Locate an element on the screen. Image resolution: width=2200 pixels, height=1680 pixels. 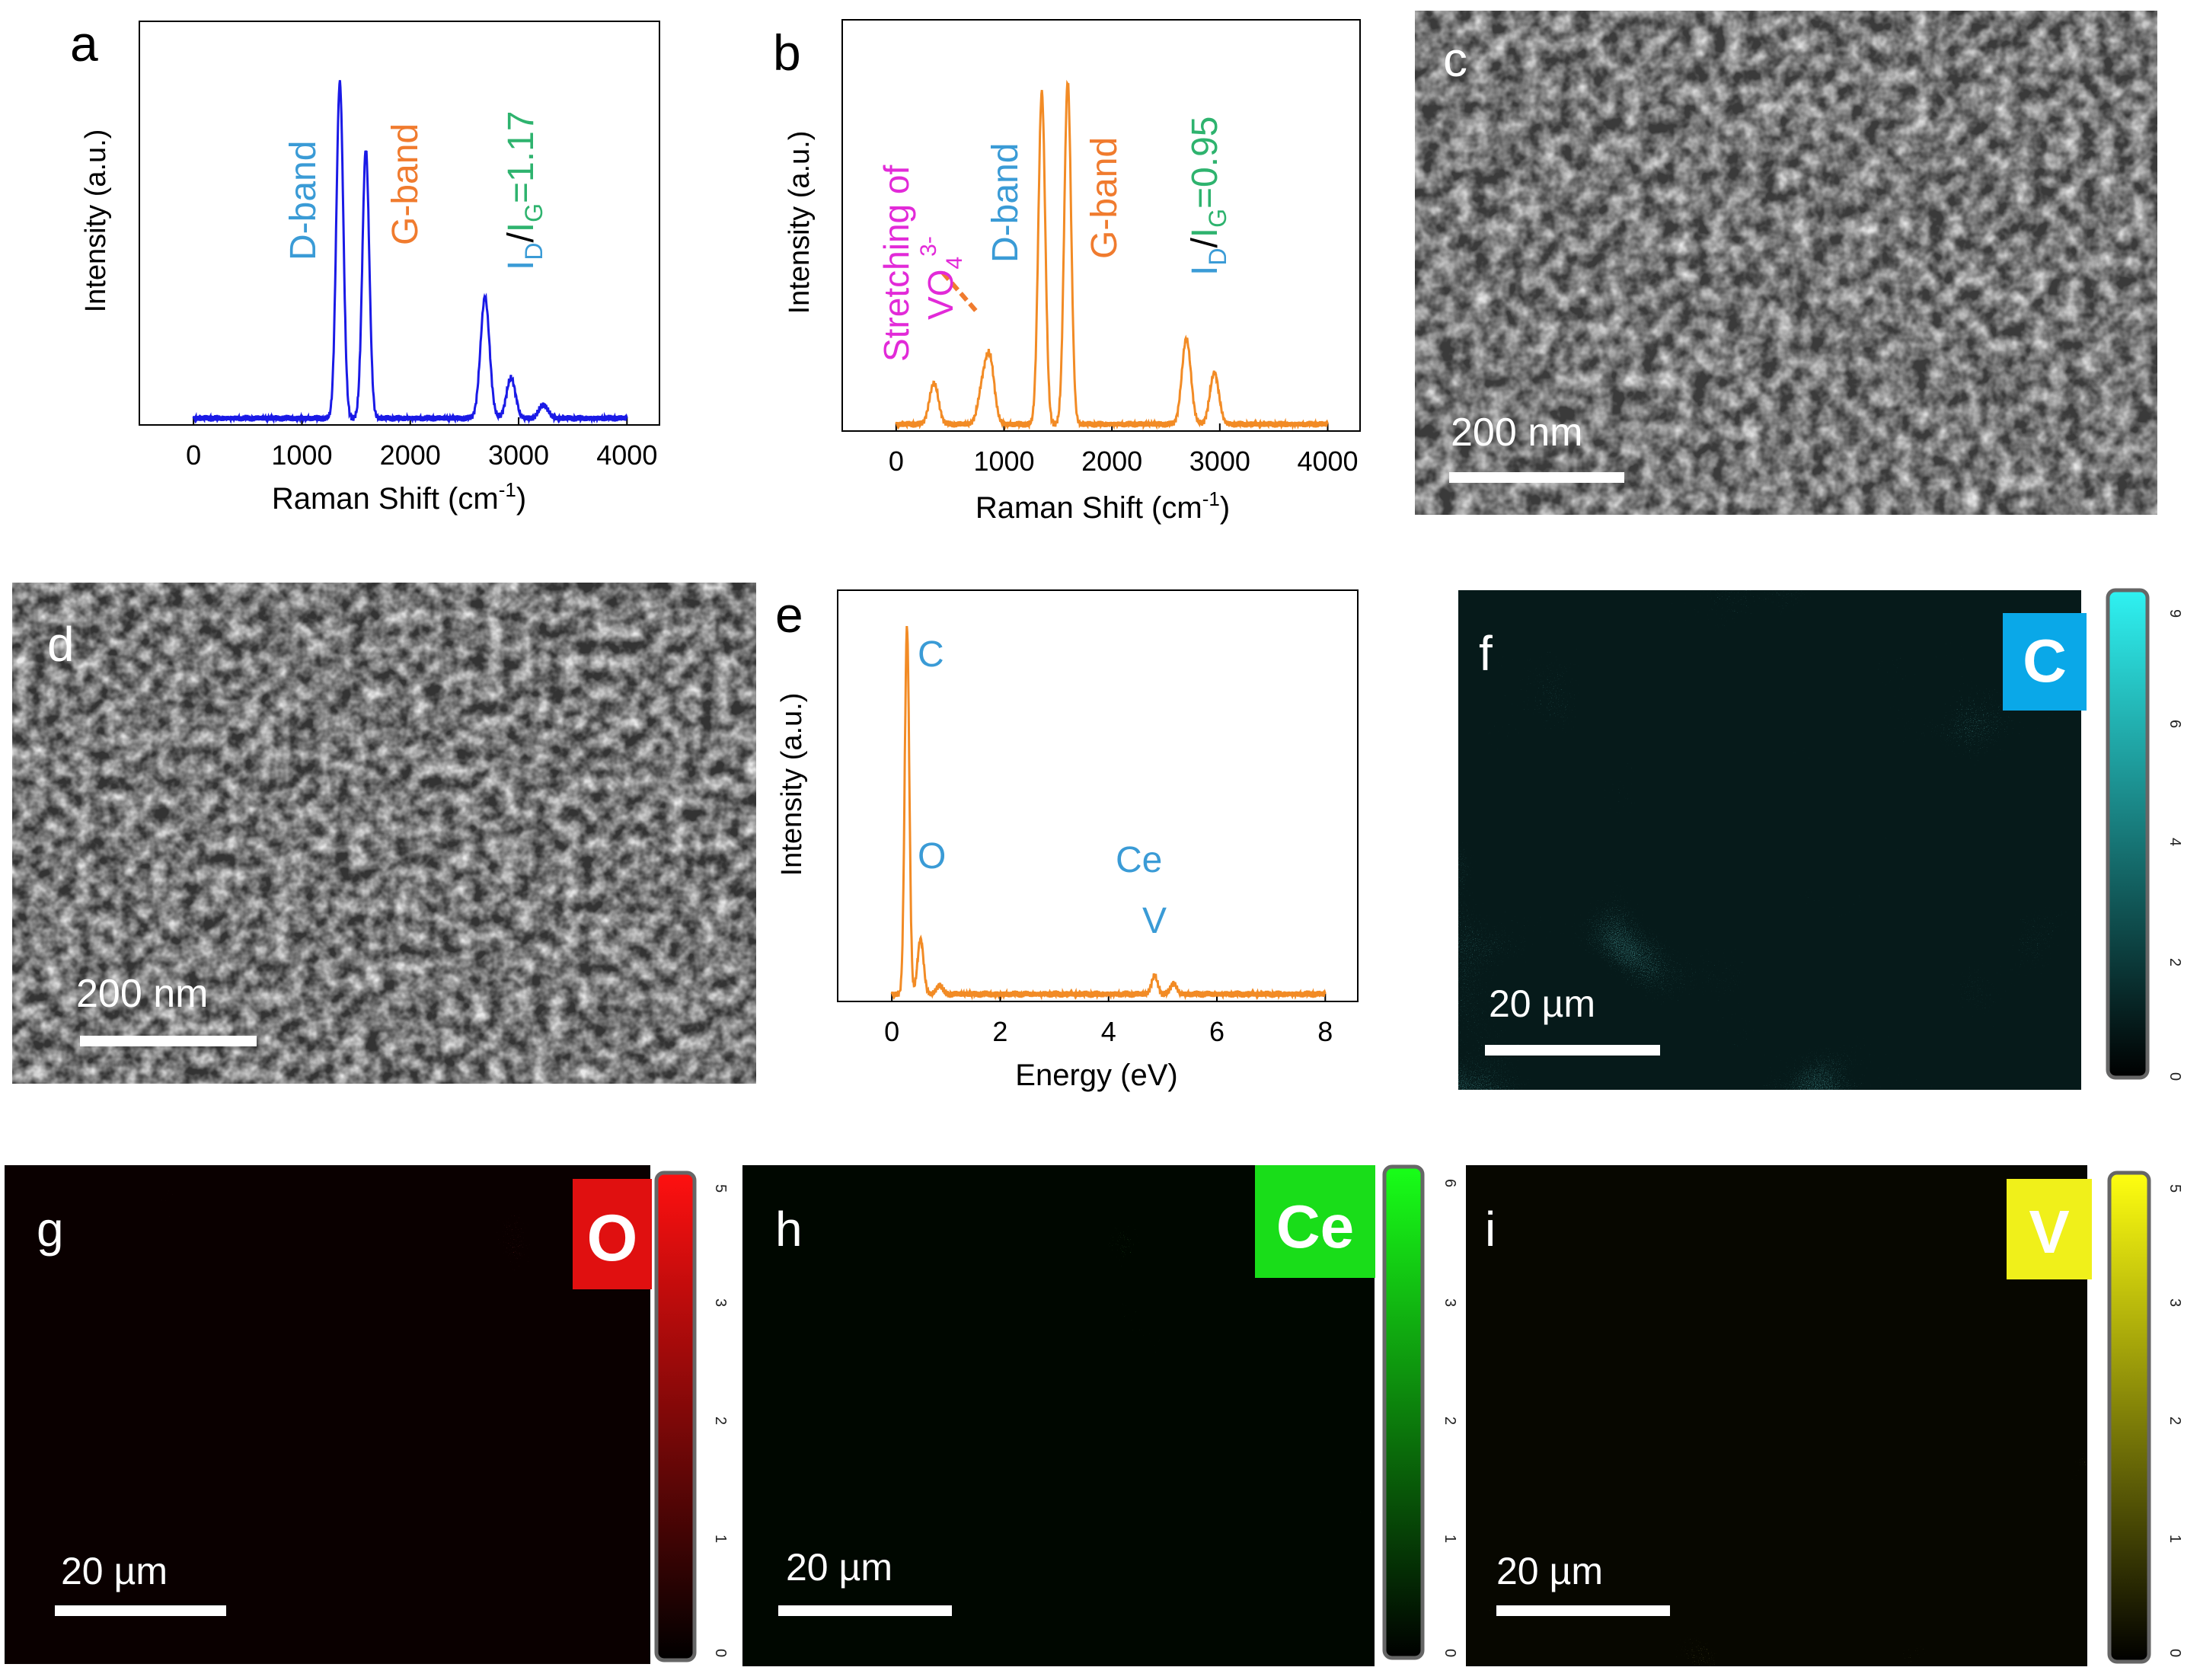
element-badge-label-g: O is located at coordinates (612, 1238).